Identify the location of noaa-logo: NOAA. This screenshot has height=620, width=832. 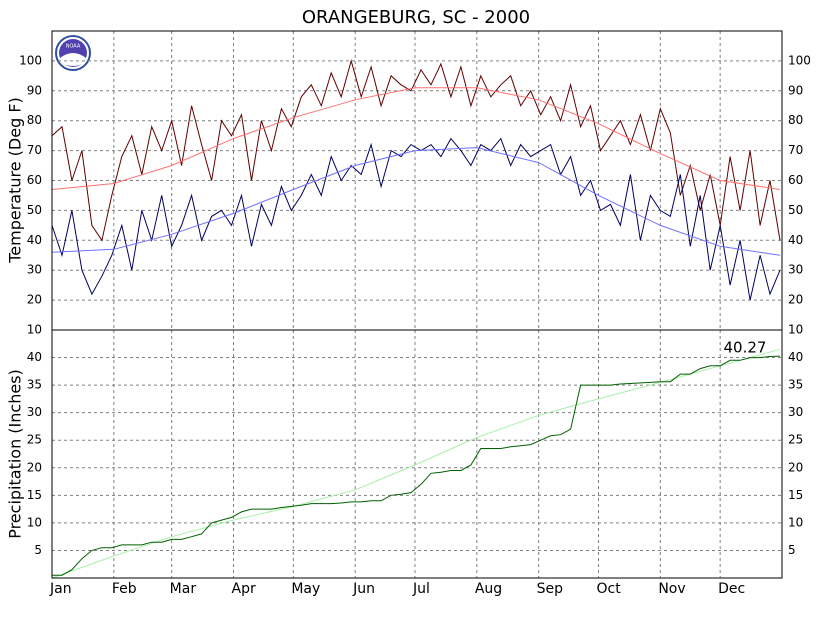
(73, 53).